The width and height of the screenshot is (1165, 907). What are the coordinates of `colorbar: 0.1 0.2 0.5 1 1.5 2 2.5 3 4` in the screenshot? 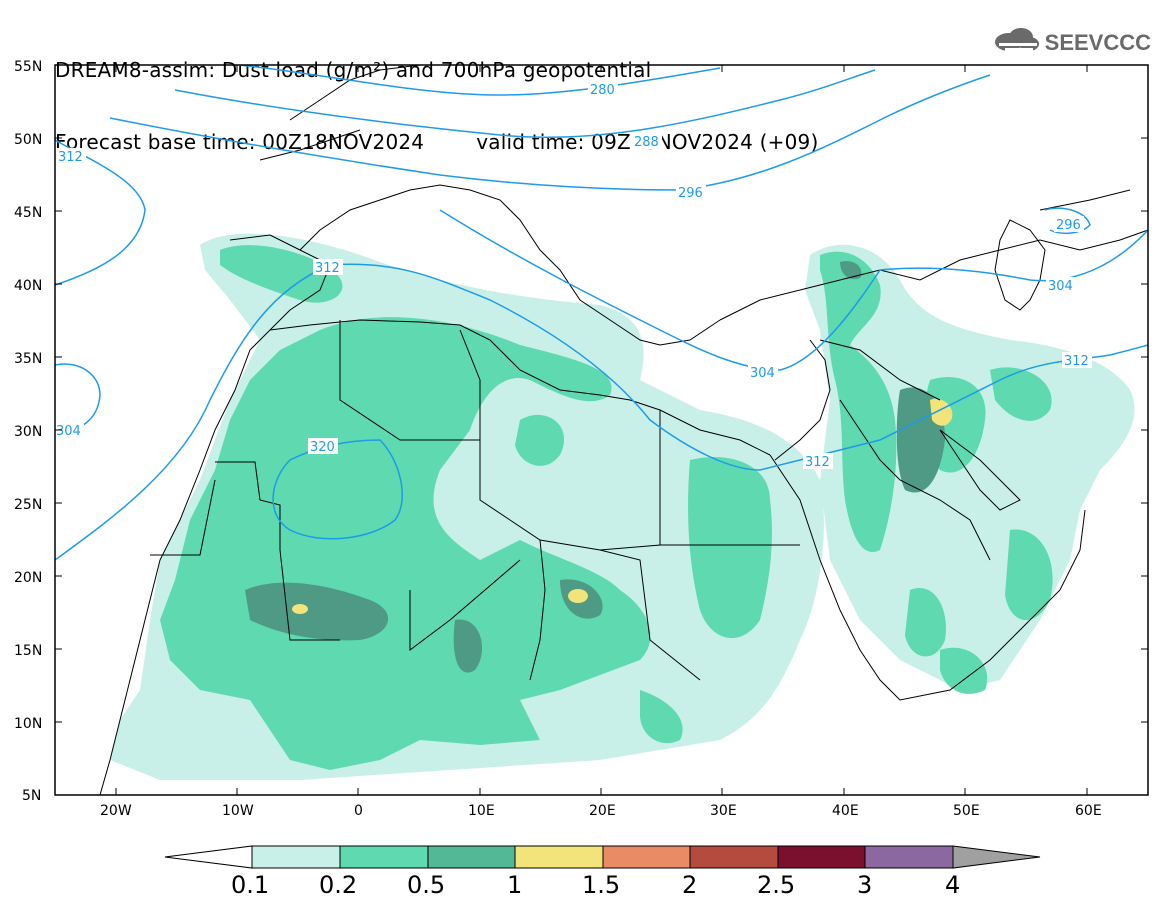 It's located at (602, 872).